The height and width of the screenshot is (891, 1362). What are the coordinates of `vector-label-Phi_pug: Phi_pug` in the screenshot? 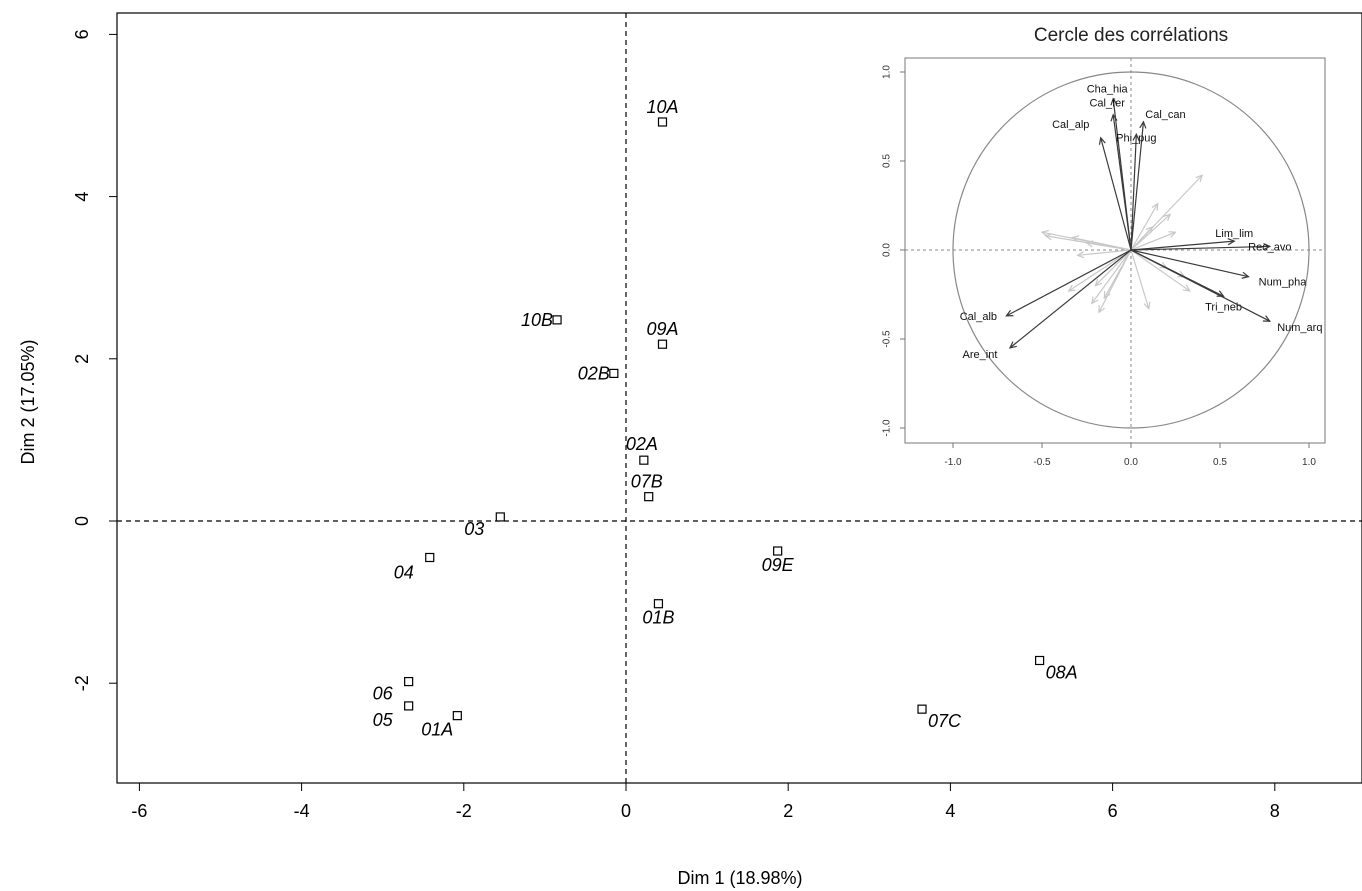 It's located at (1136, 138).